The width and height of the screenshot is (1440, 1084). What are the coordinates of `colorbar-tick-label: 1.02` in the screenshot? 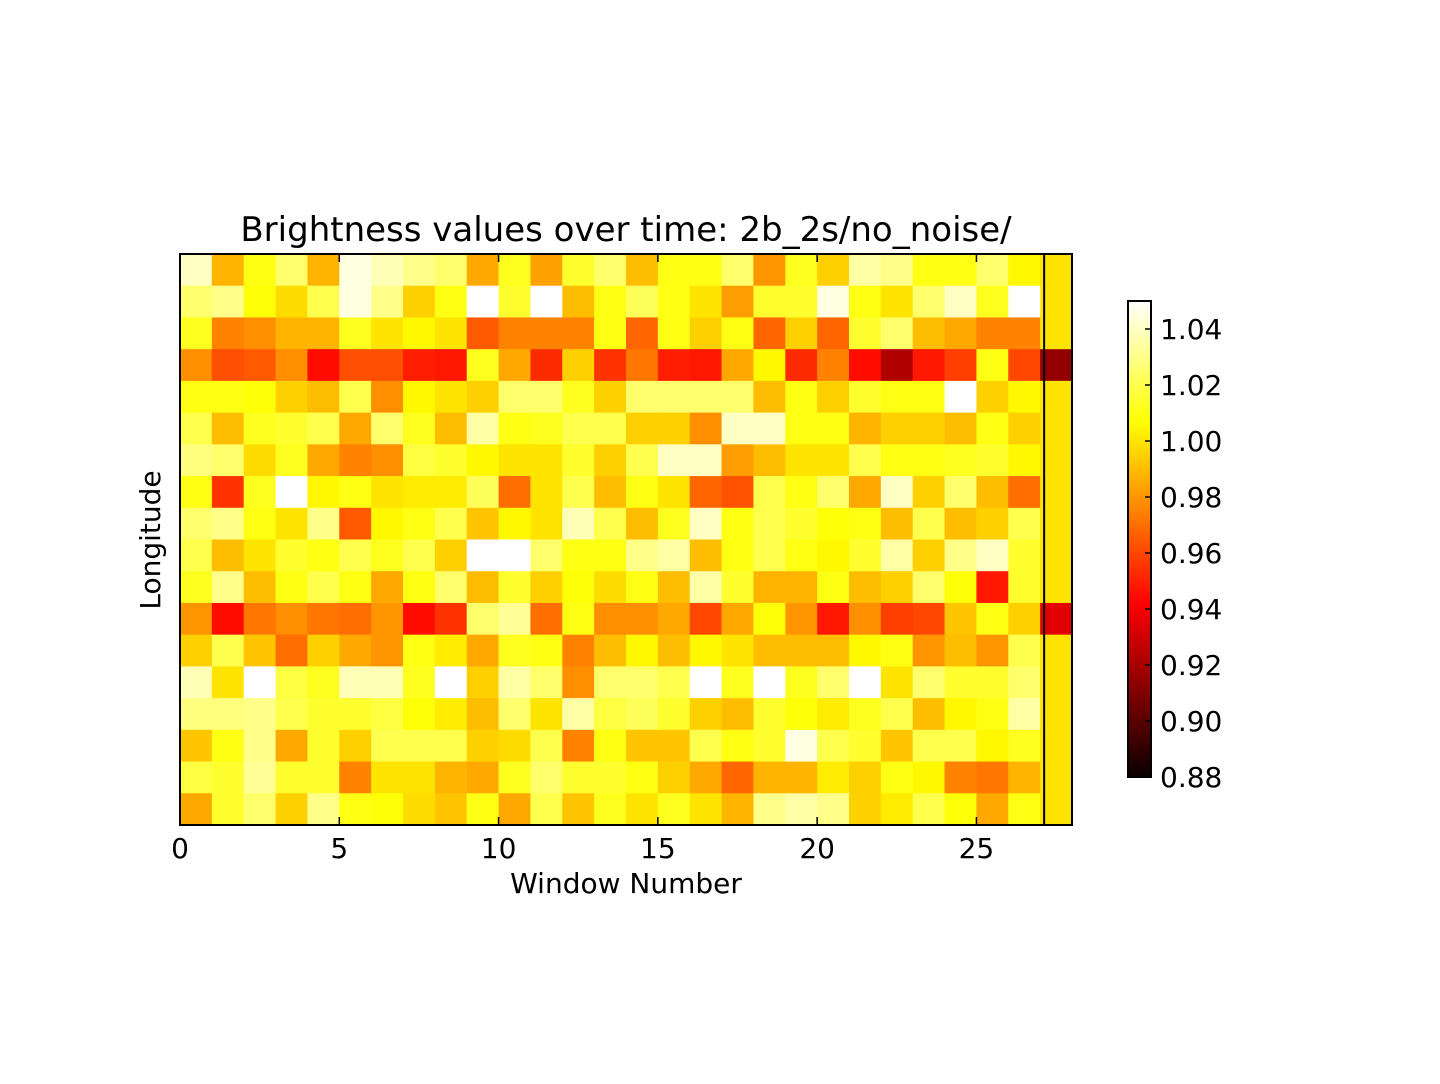 It's located at (1191, 385).